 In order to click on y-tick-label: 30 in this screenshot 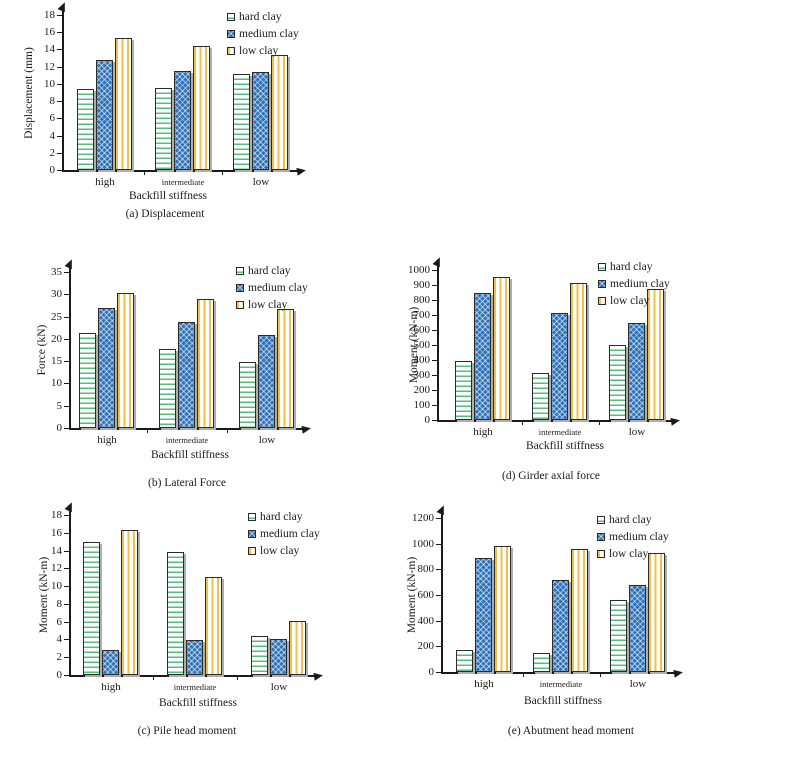, I will do `click(56, 294)`.